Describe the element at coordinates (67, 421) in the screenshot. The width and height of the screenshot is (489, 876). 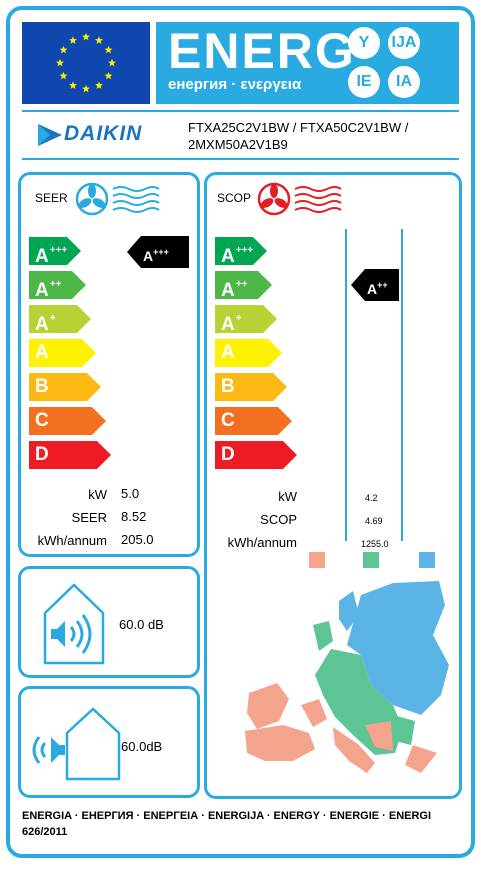
I see `energy-class-arrow: C` at that location.